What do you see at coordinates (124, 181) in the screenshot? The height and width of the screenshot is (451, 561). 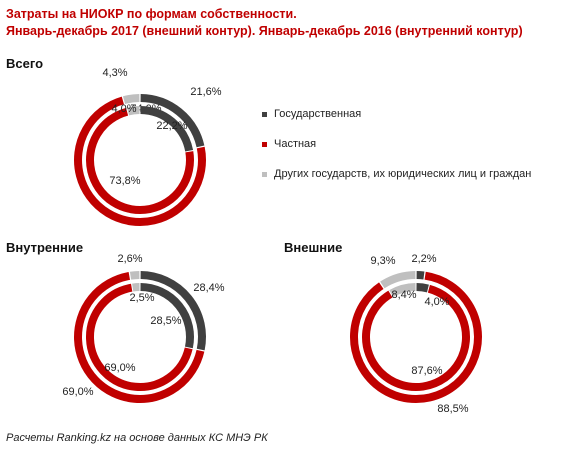 I see `donut-0-ring-1-label-chast: 73,8%` at bounding box center [124, 181].